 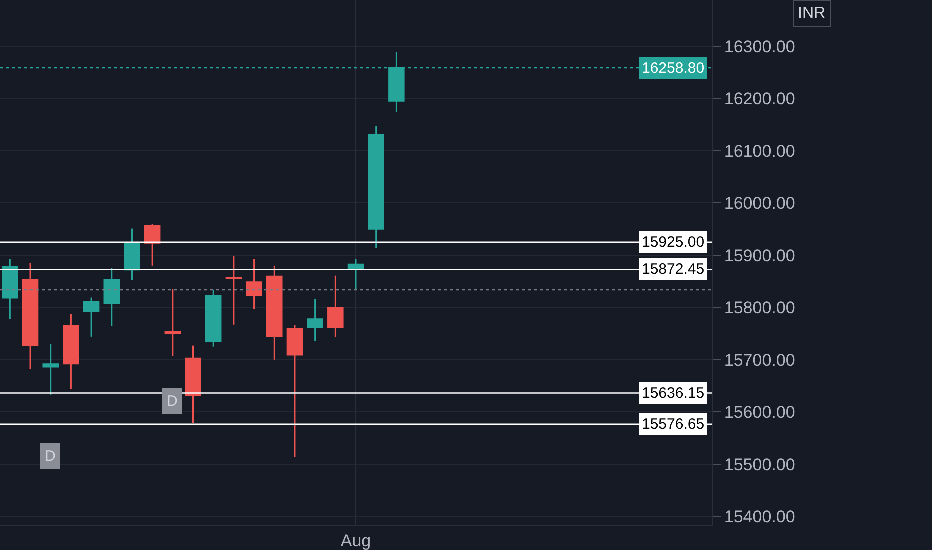 What do you see at coordinates (760, 151) in the screenshot?
I see `y-tick-label: 16100.00` at bounding box center [760, 151].